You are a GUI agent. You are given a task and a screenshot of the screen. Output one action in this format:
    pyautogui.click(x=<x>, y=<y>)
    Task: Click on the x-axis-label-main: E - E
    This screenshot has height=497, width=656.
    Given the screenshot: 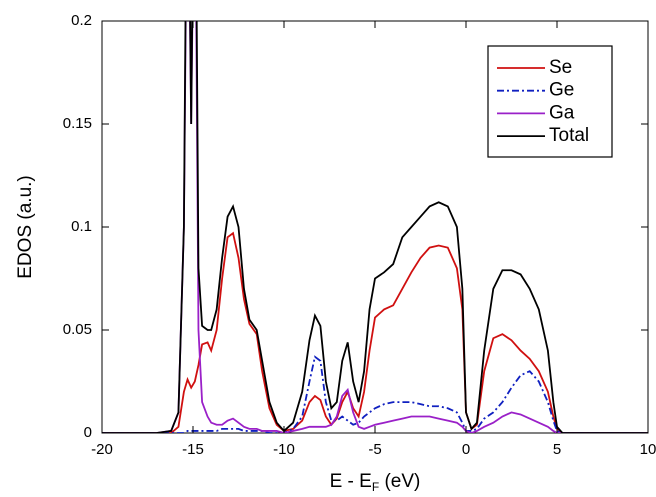 What is the action you would take?
    pyautogui.click(x=351, y=481)
    